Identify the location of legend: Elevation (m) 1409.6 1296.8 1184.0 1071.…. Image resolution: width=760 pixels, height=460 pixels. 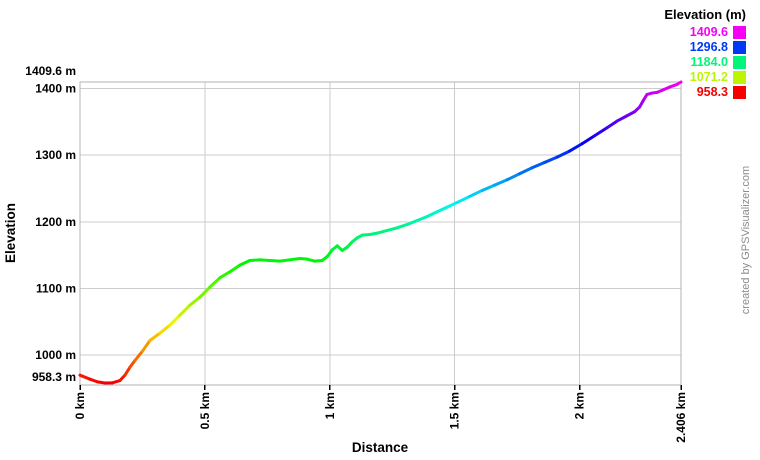
(705, 53).